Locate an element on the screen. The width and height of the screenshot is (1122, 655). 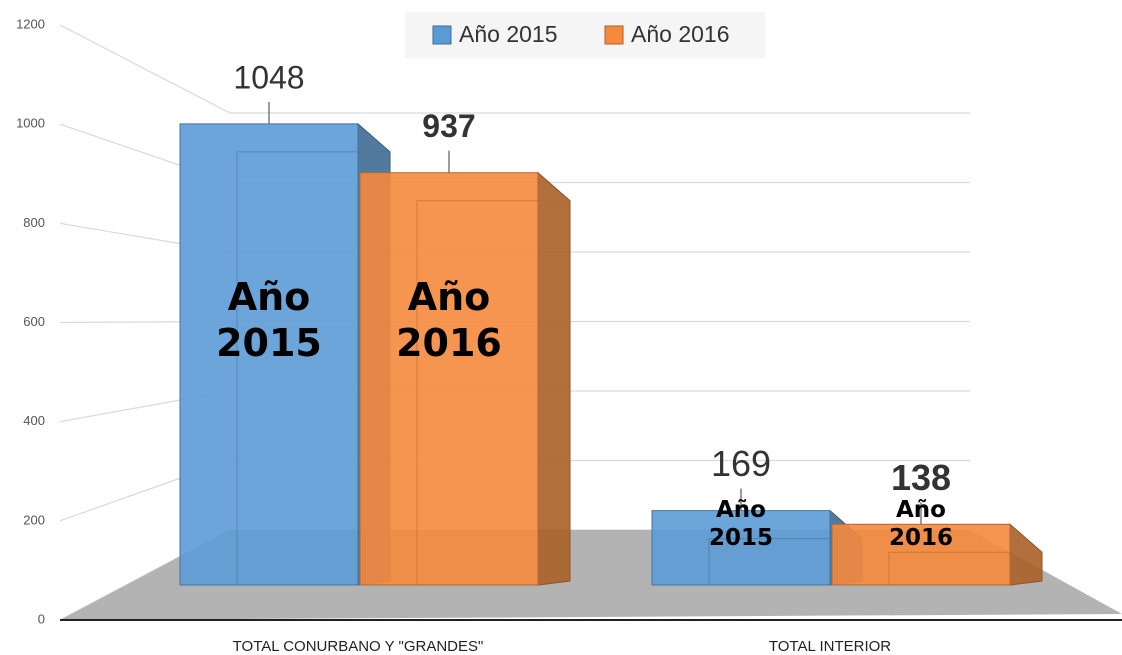
data-label: 1048 is located at coordinates (268, 77).